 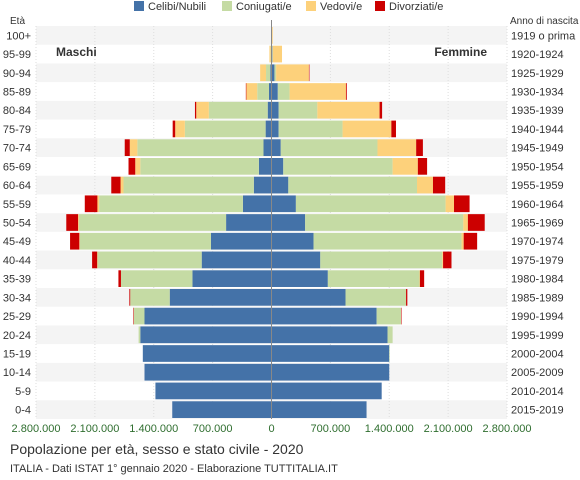 What do you see at coordinates (76, 52) in the screenshot?
I see `male-label: Maschi` at bounding box center [76, 52].